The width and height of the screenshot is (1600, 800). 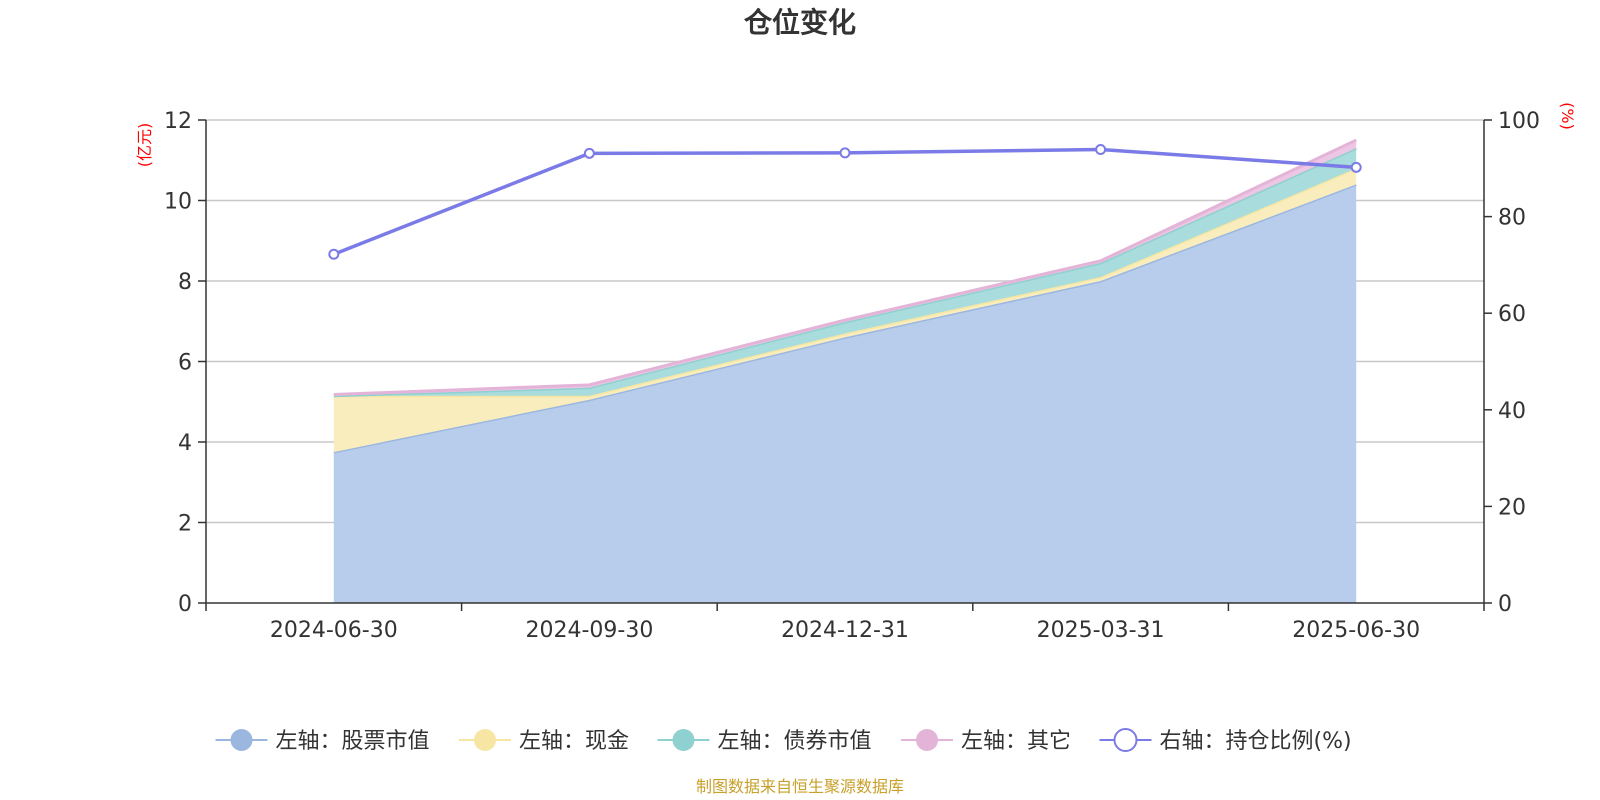 What do you see at coordinates (334, 630) in the screenshot?
I see `x-tick-label: 2024-06-30` at bounding box center [334, 630].